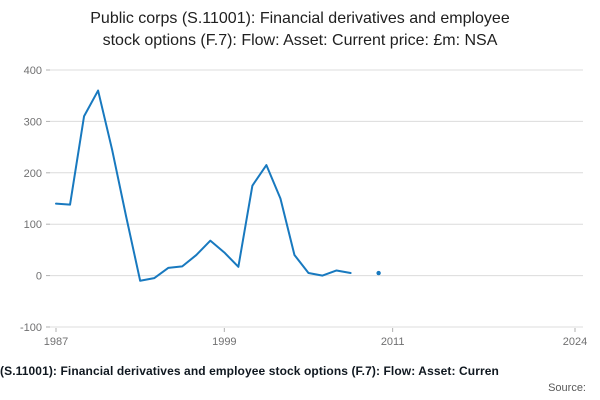 The height and width of the screenshot is (400, 600). What do you see at coordinates (33, 174) in the screenshot?
I see `svg-text: 200` at bounding box center [33, 174].